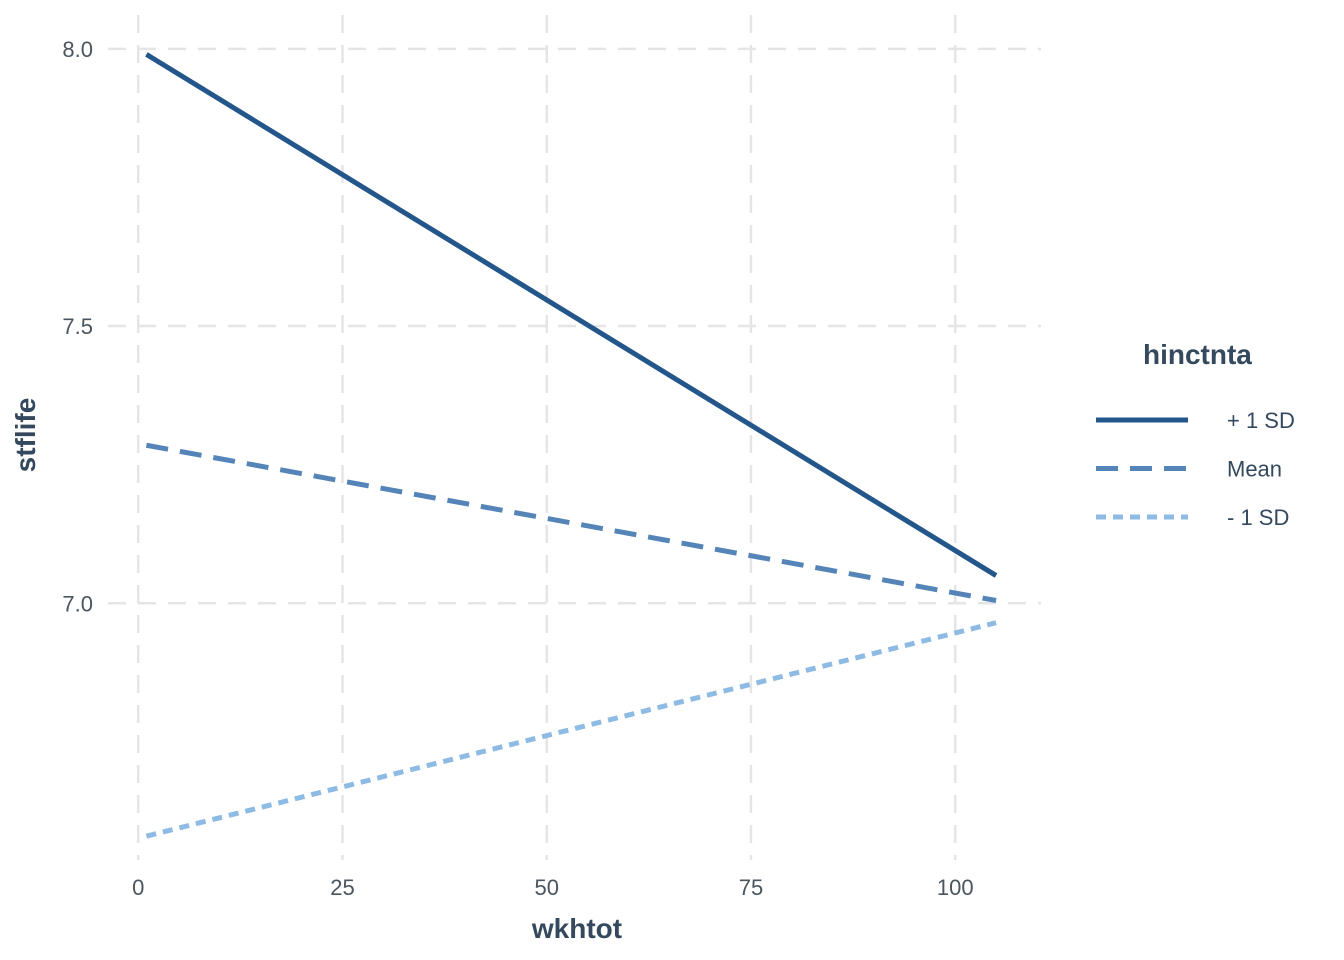 Image resolution: width=1344 pixels, height=960 pixels. I want to click on x-tick-label: 0, so click(138, 887).